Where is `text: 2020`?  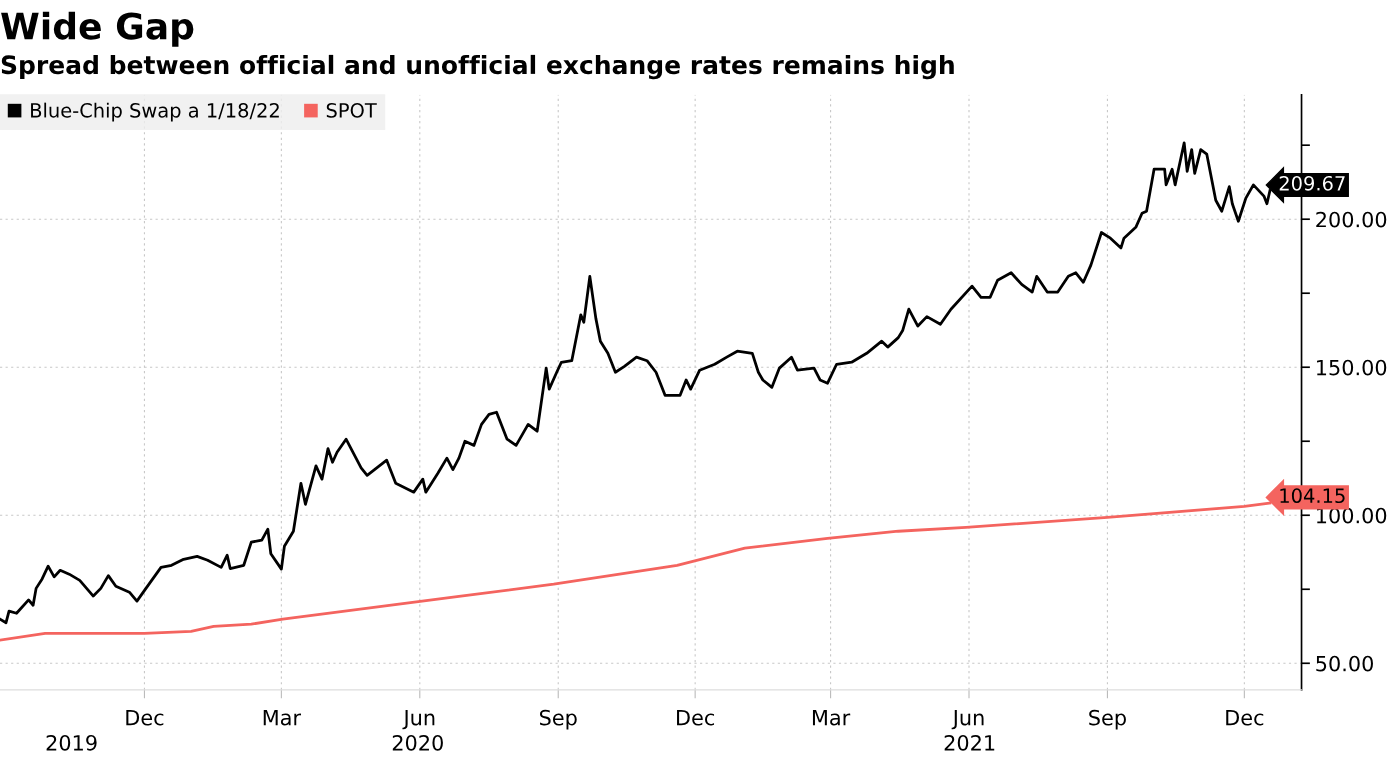
text: 2020 is located at coordinates (417, 742).